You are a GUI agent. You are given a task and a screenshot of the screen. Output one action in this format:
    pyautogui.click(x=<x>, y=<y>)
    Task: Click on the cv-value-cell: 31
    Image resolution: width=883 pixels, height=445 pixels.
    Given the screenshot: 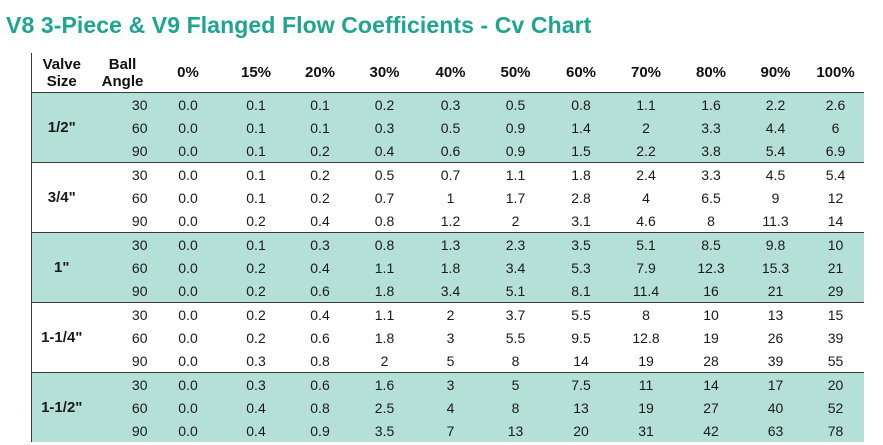 What is the action you would take?
    pyautogui.click(x=646, y=430)
    